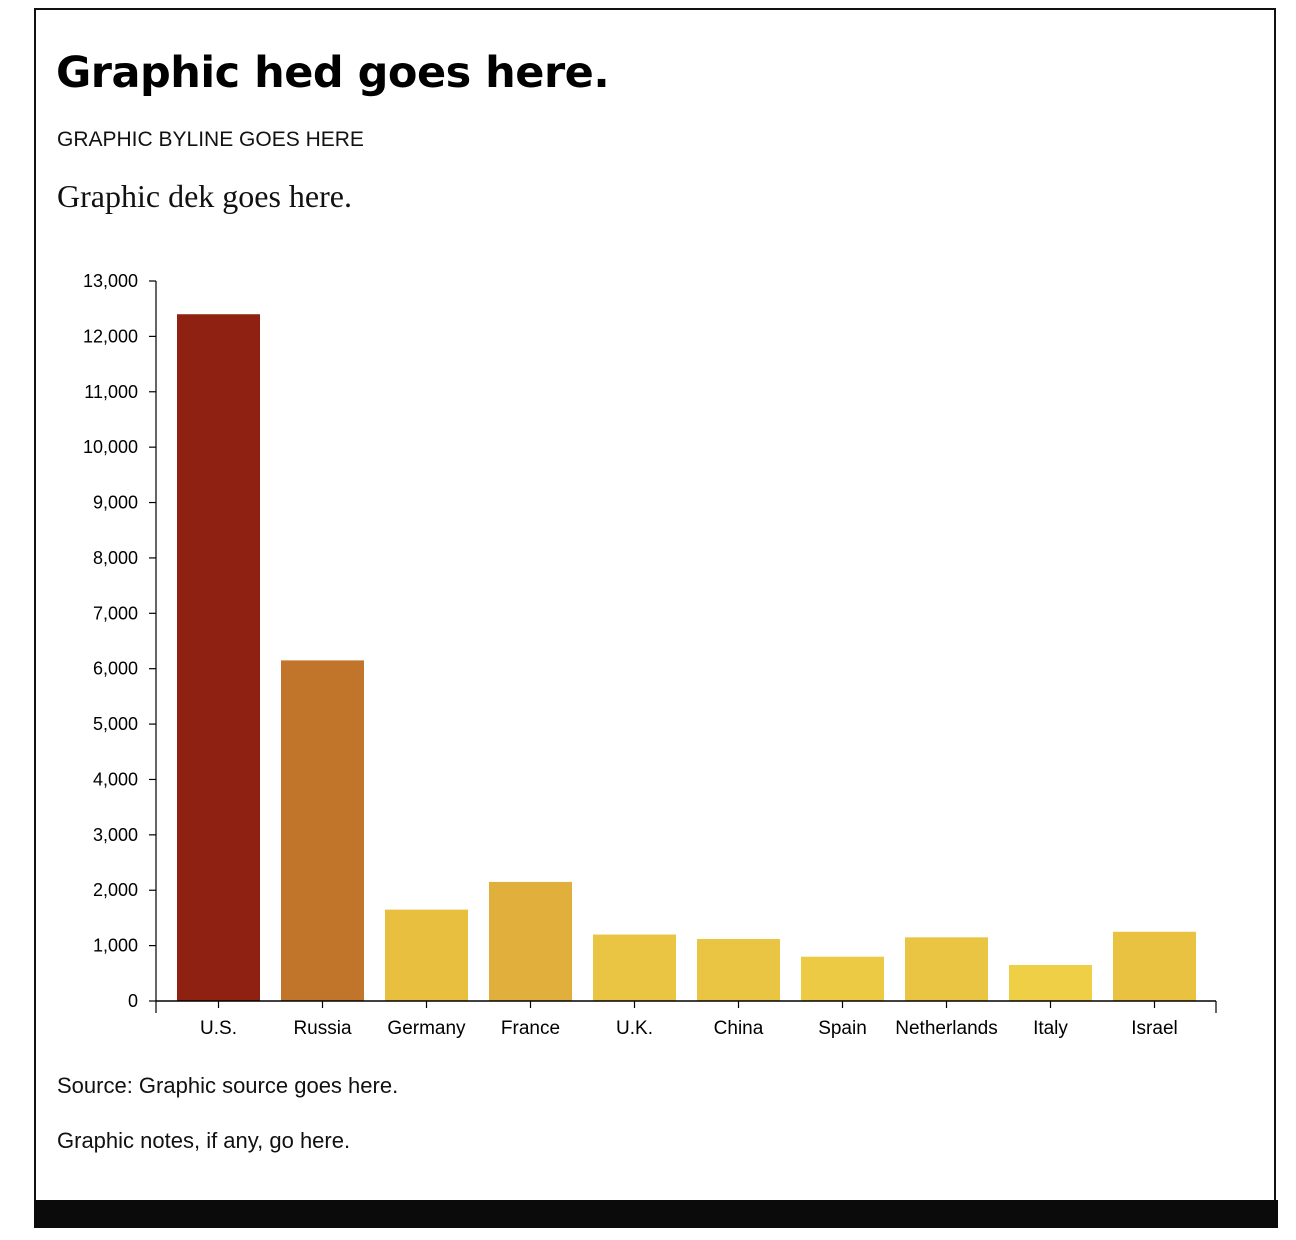 The height and width of the screenshot is (1240, 1296). Describe the element at coordinates (739, 1028) in the screenshot. I see `x-tick-label: China` at that location.